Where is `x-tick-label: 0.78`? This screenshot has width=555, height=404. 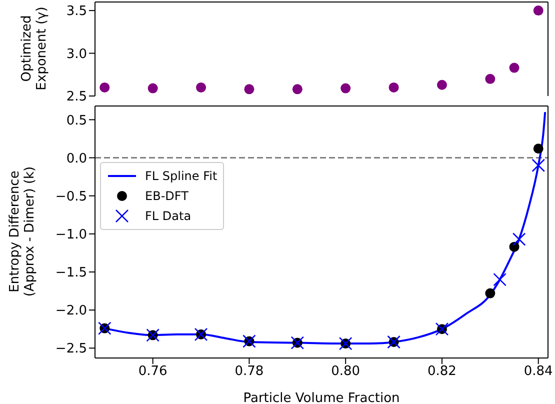 x-tick-label: 0.78 is located at coordinates (249, 372).